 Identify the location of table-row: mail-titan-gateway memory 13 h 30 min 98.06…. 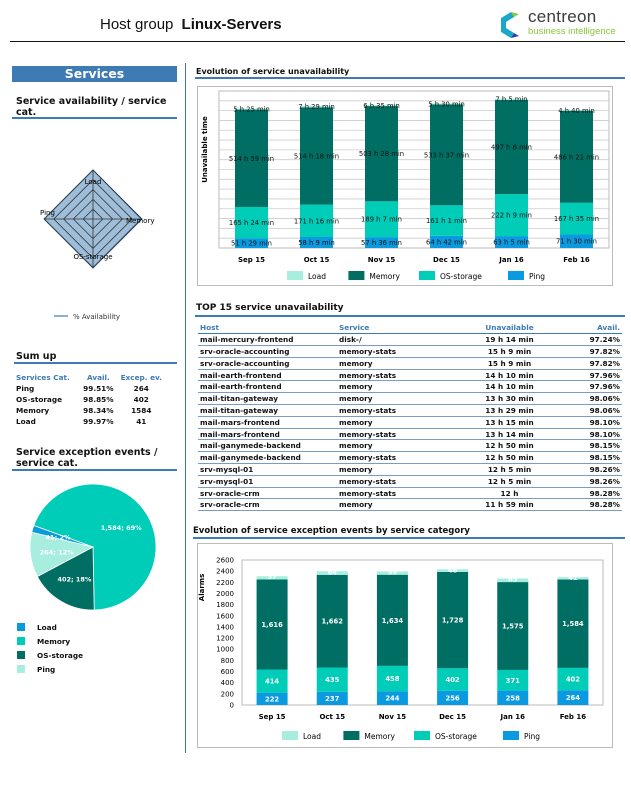
(410, 399).